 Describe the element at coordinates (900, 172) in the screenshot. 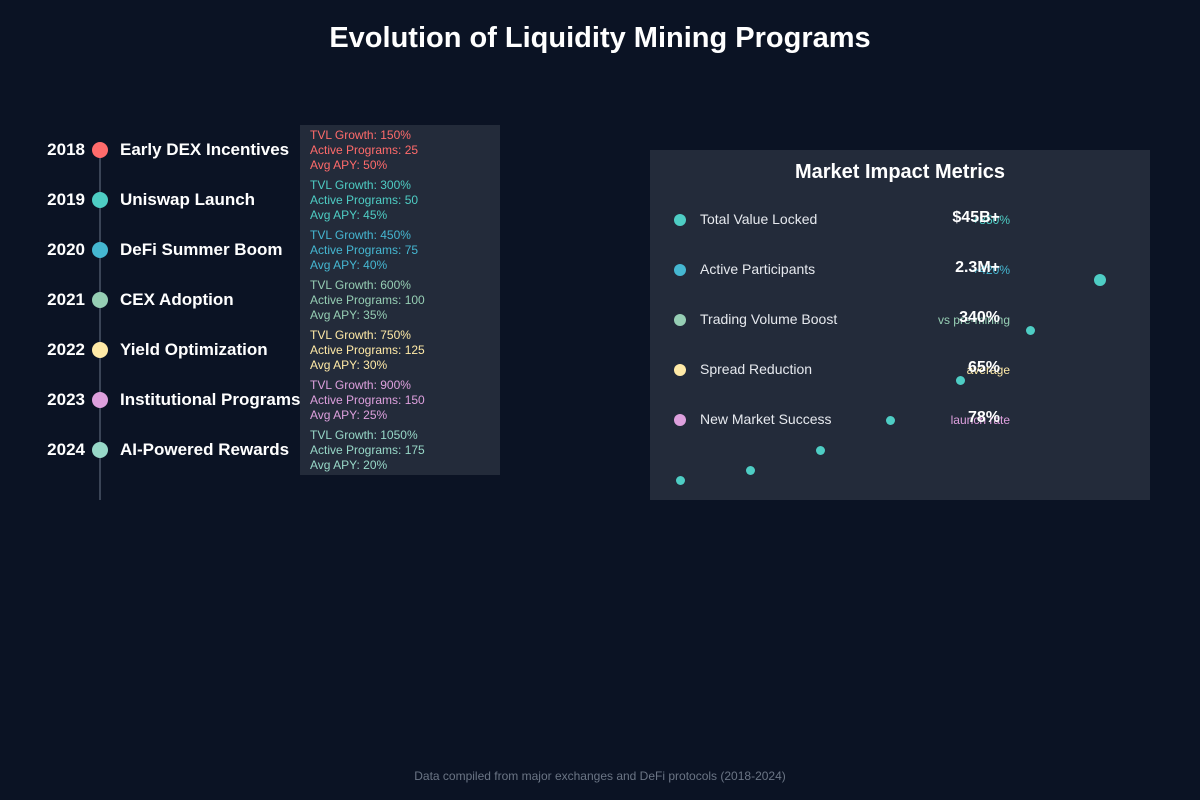

I see `metrics-title: Market Impact Metrics` at that location.